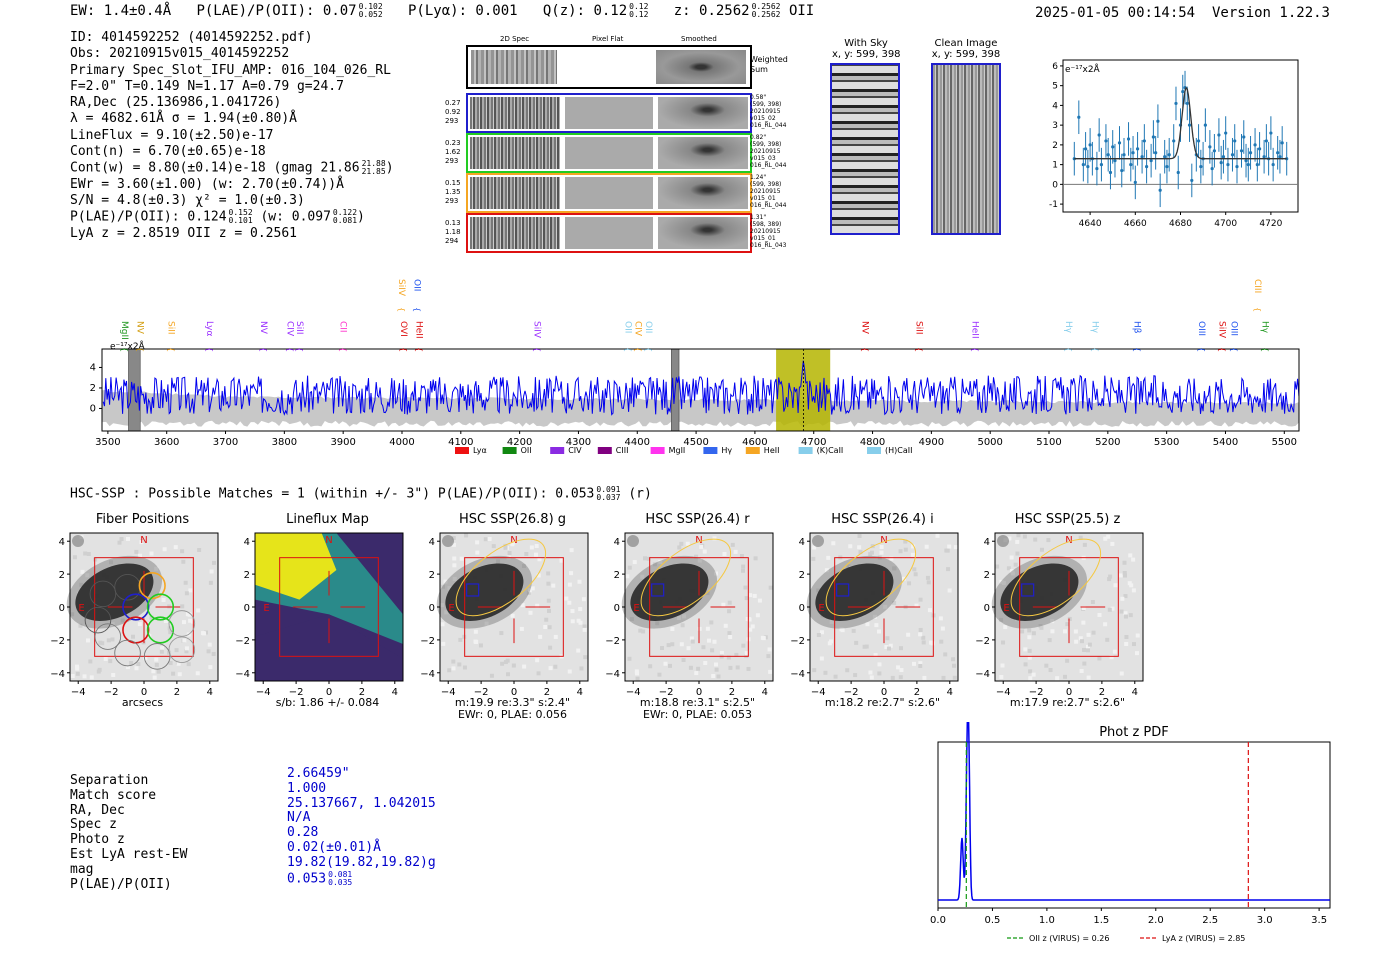 This screenshot has width=1400, height=953. What do you see at coordinates (111, 692) in the screenshot?
I see `x-tick-label: −2` at bounding box center [111, 692].